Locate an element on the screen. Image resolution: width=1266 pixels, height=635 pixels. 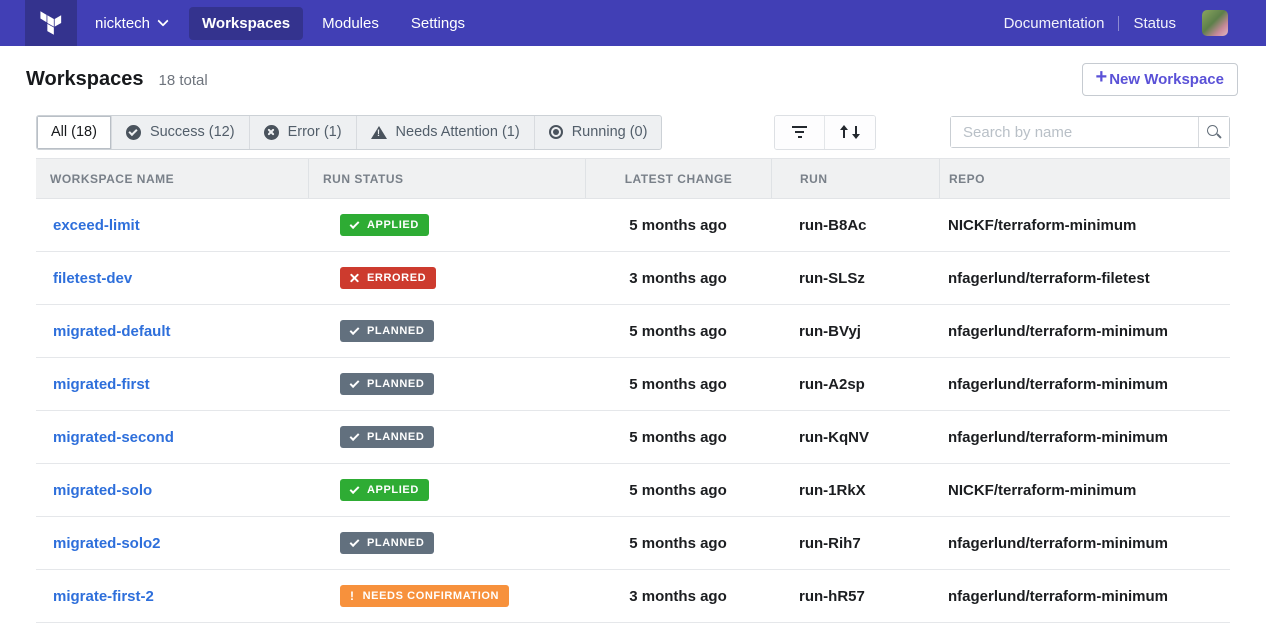
run-id: run-B8Ac is located at coordinates (833, 225).